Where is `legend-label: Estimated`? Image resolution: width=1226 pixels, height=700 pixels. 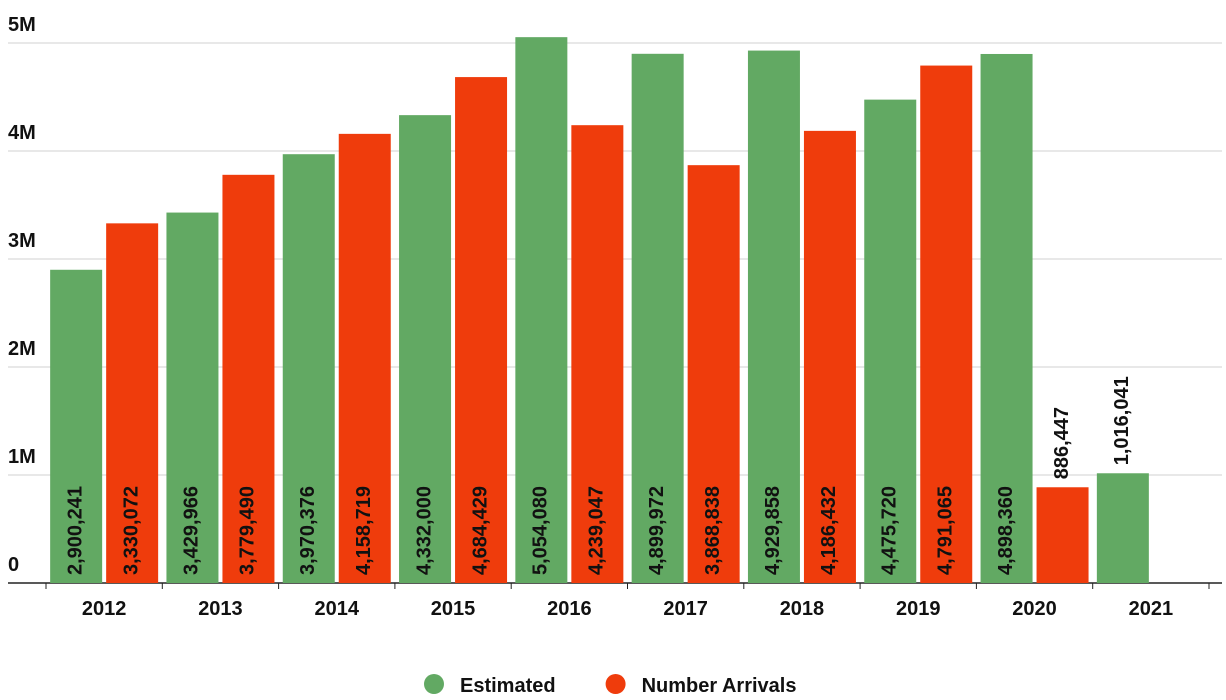 legend-label: Estimated is located at coordinates (508, 686).